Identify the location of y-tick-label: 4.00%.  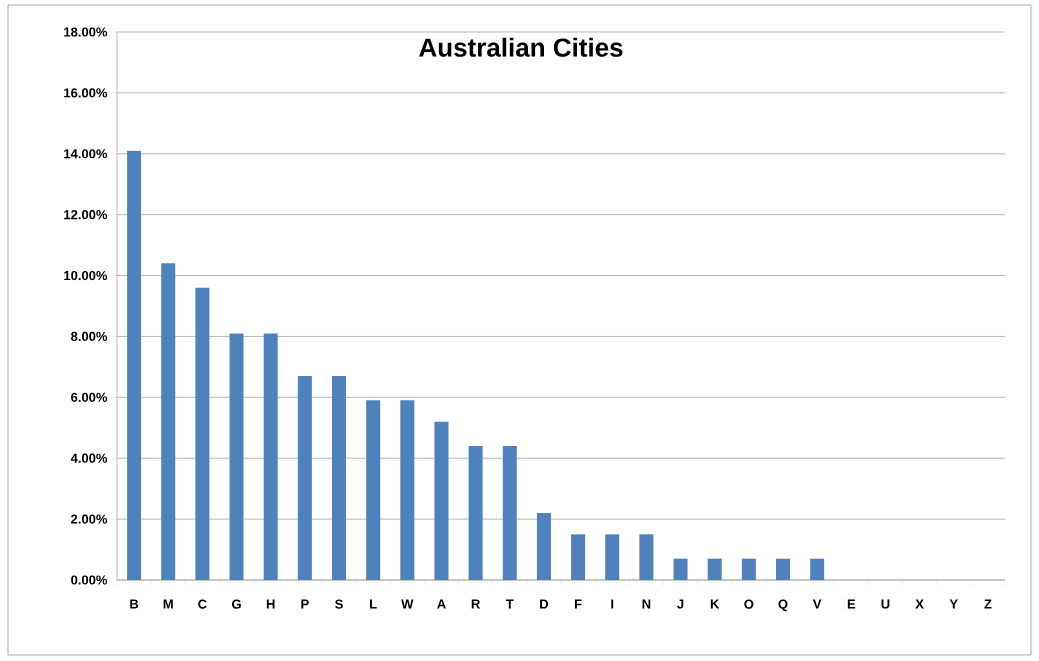
(89, 458).